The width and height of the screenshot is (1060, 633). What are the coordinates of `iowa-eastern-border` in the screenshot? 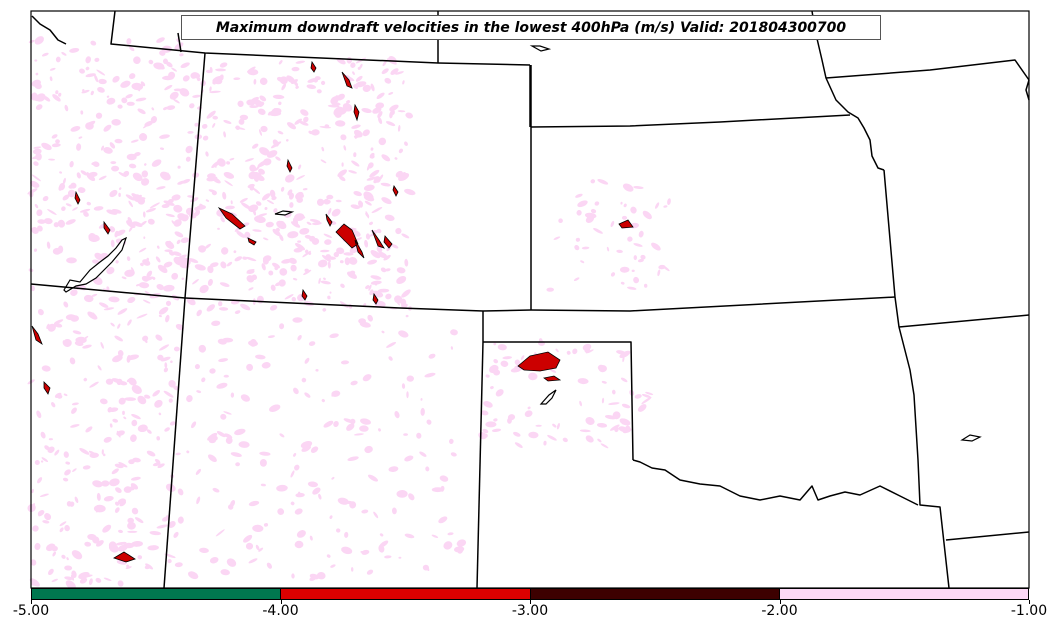 It's located at (1027, 90).